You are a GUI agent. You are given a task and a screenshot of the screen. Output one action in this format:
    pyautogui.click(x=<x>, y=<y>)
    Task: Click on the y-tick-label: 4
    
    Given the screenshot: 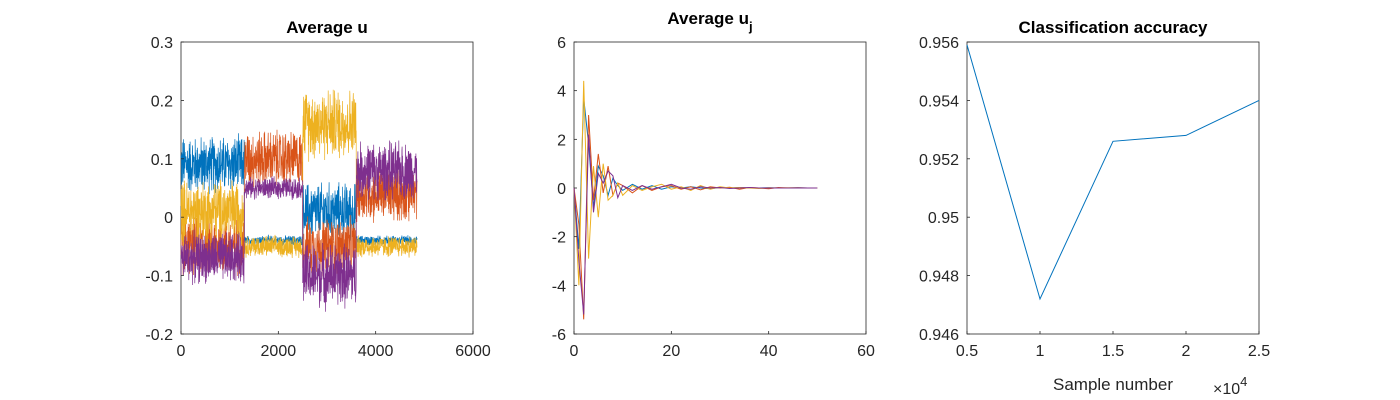 What is the action you would take?
    pyautogui.click(x=561, y=92)
    